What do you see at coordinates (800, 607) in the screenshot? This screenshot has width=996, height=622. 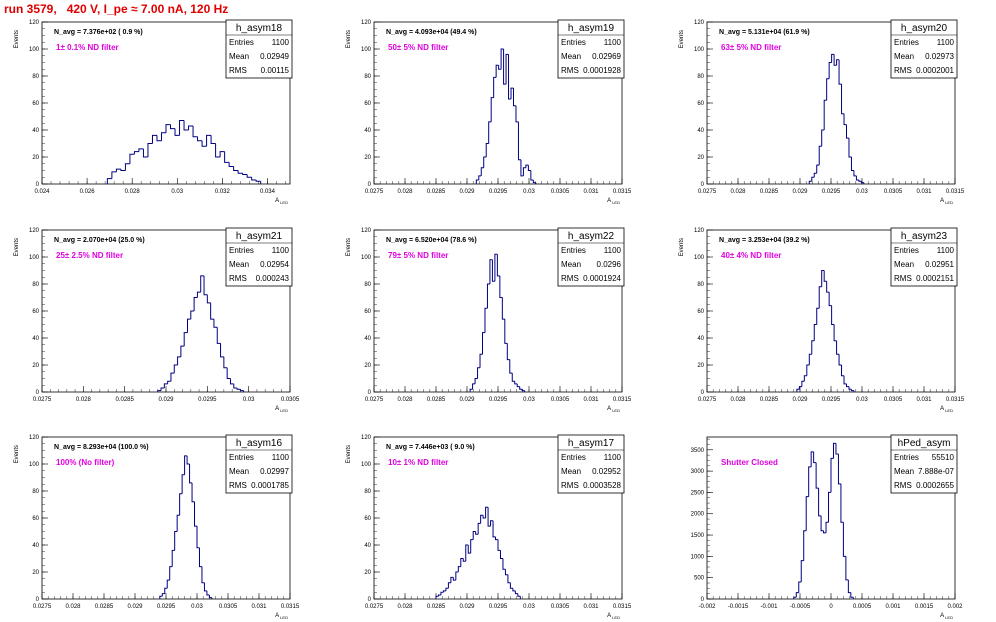 I see `x-tick-label: -0.0005` at bounding box center [800, 607].